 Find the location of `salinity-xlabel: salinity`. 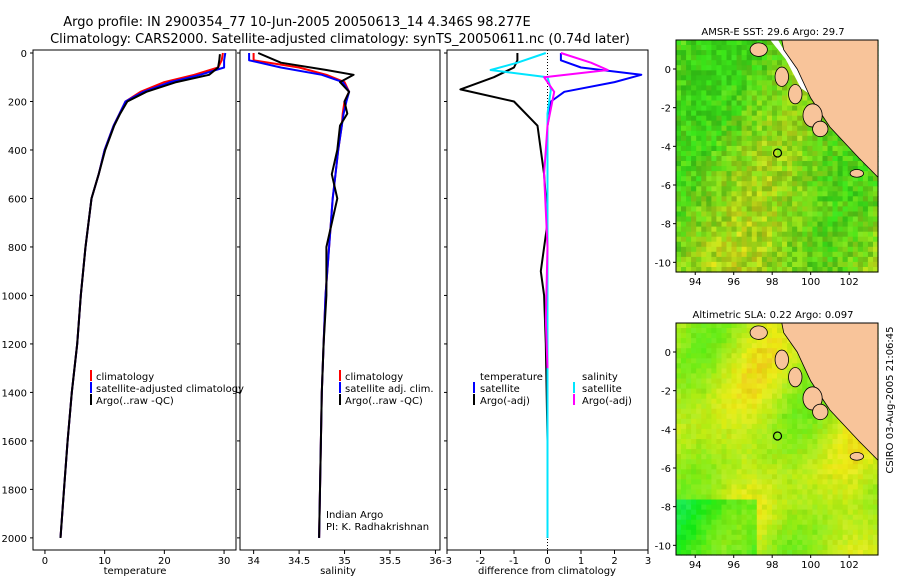

salinity-xlabel: salinity is located at coordinates (338, 571).